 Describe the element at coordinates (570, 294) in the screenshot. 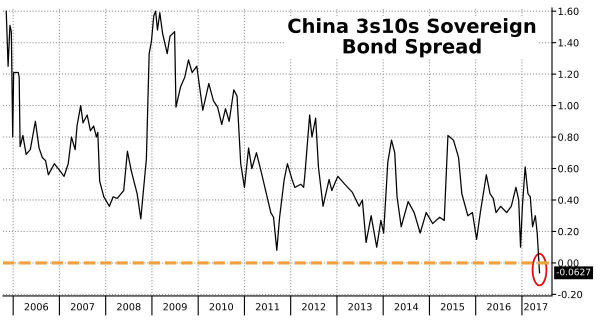

I see `y-tick-label: -0.20` at that location.